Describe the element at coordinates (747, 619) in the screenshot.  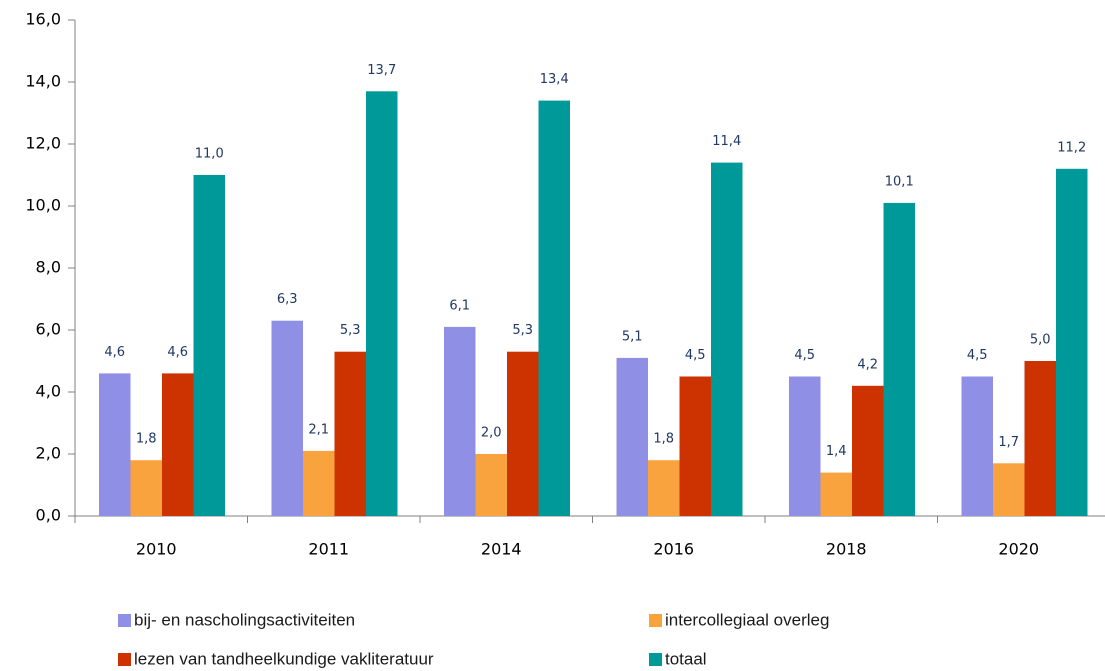
I see `legend-label: intercollegiaal overleg` at that location.